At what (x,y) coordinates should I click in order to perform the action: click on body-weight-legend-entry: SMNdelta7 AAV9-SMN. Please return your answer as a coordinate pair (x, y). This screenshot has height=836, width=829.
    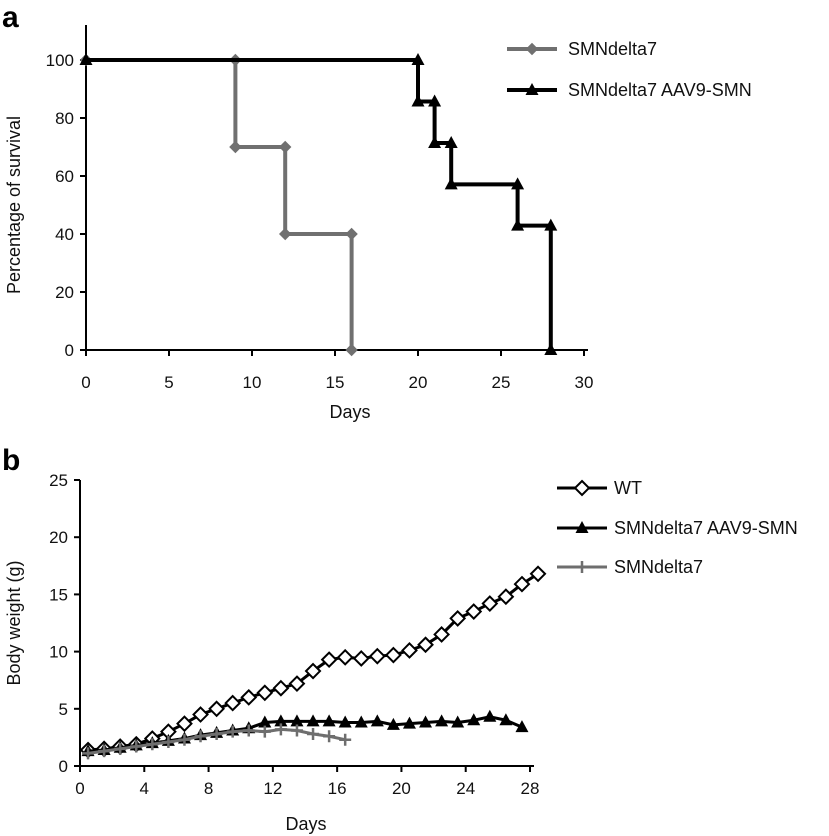
    Looking at the image, I should click on (677, 528).